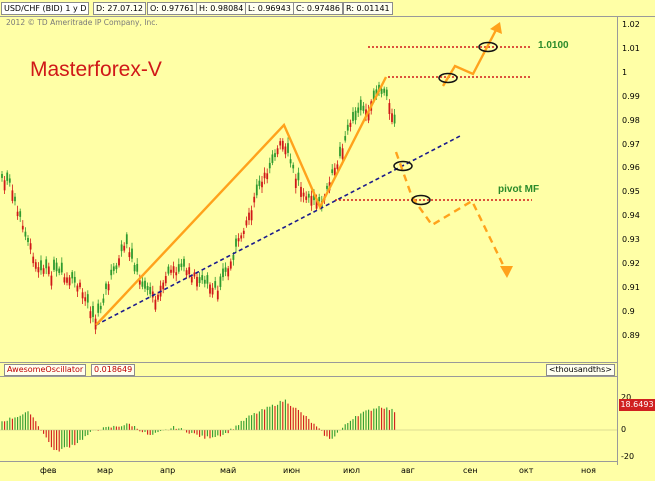 Image resolution: width=655 pixels, height=481 pixels. I want to click on price-tick: 0.92, so click(631, 263).